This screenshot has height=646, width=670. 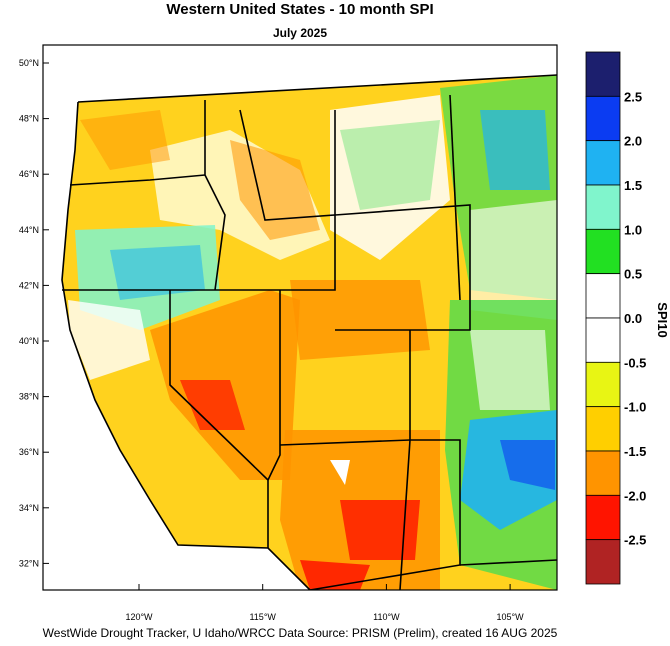 I want to click on colorbar-label: 0.0, so click(x=633, y=318).